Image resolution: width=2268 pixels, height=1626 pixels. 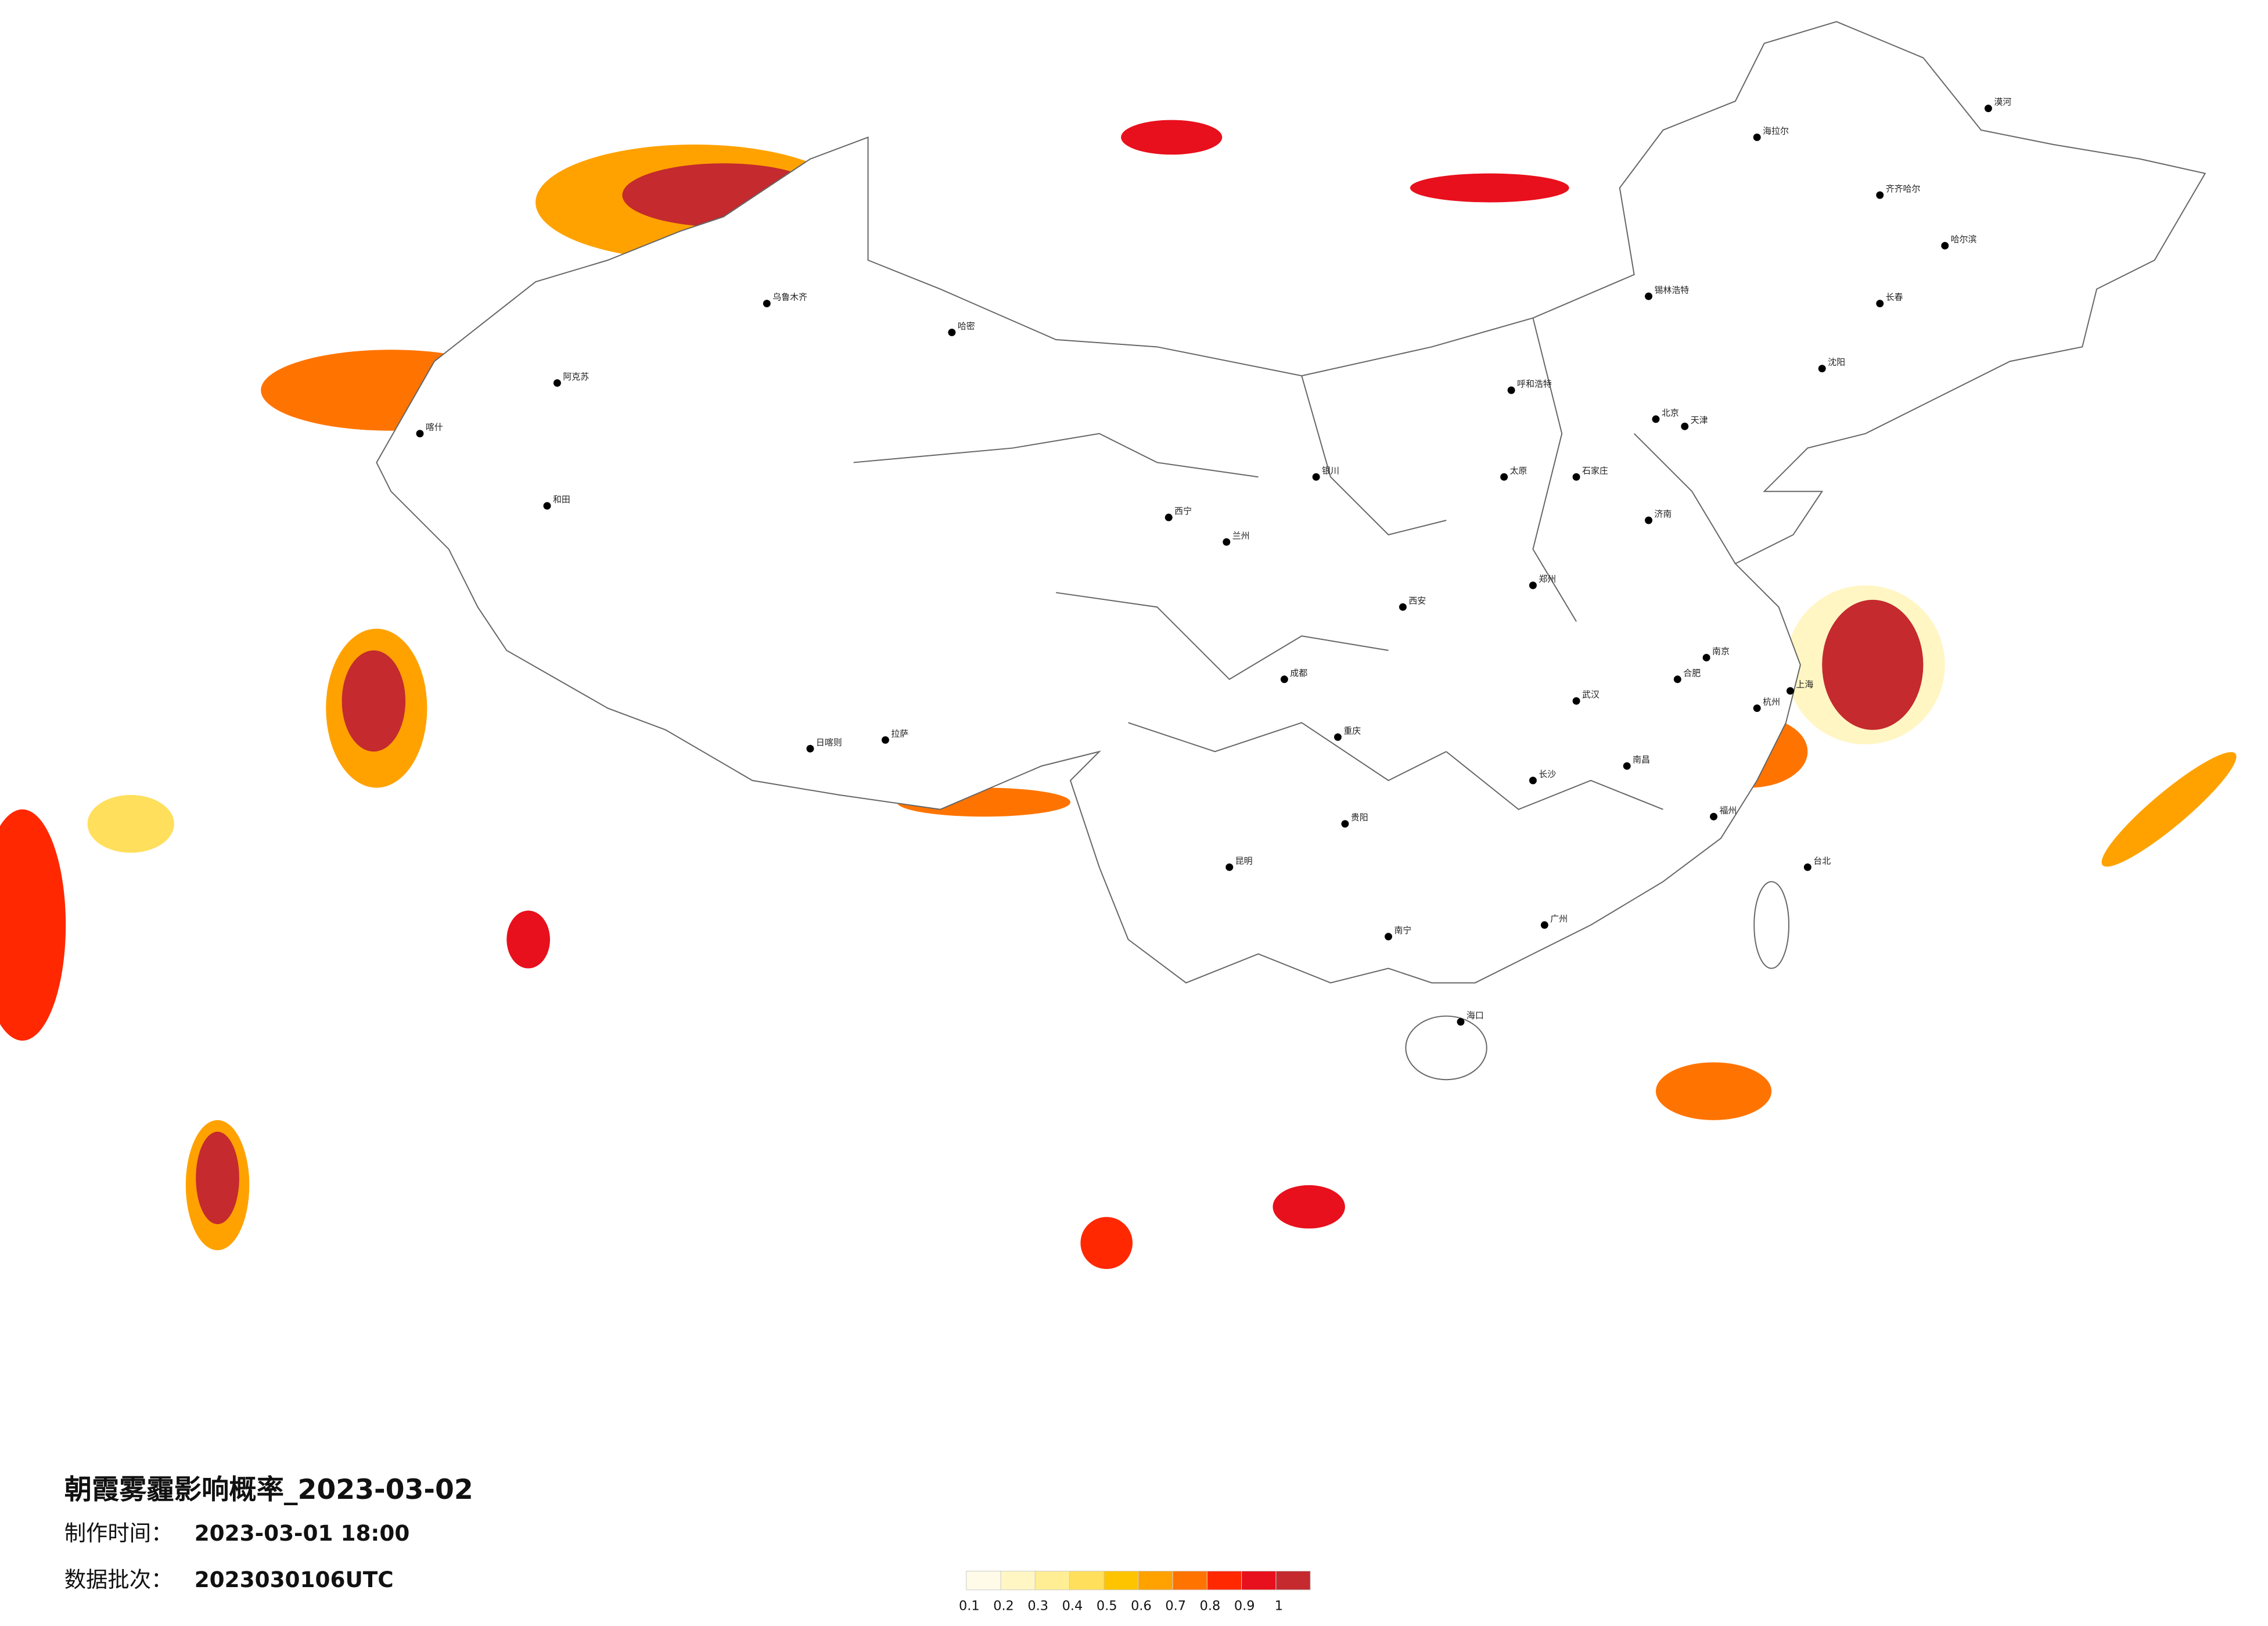 I want to click on city-label: 北京, so click(x=1670, y=413).